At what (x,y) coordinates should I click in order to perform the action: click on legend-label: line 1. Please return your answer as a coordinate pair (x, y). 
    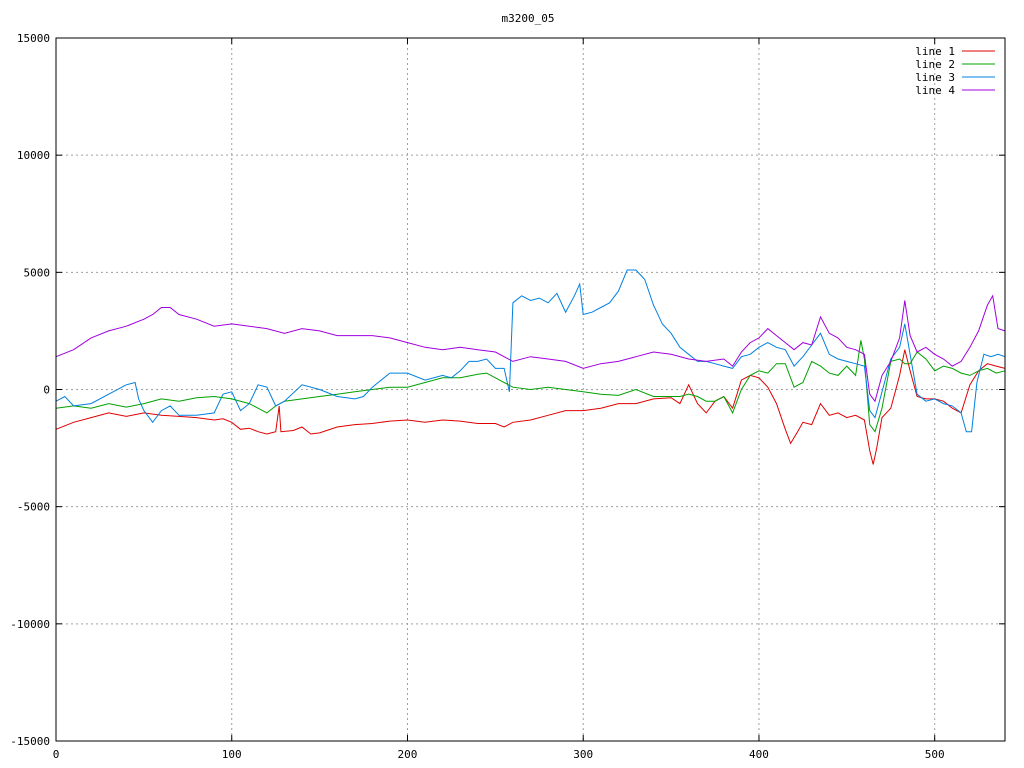
    Looking at the image, I should click on (935, 51).